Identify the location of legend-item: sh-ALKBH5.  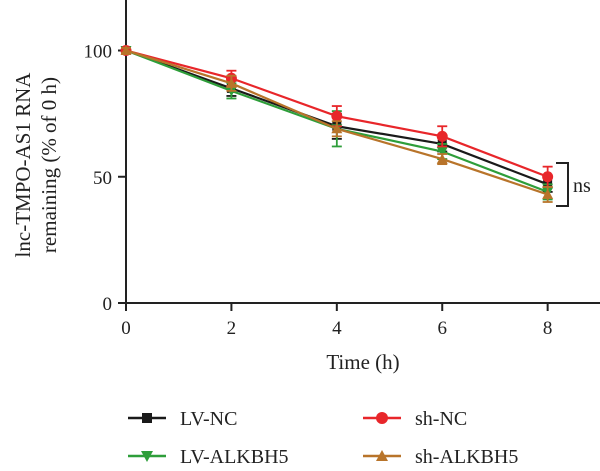
(440, 457).